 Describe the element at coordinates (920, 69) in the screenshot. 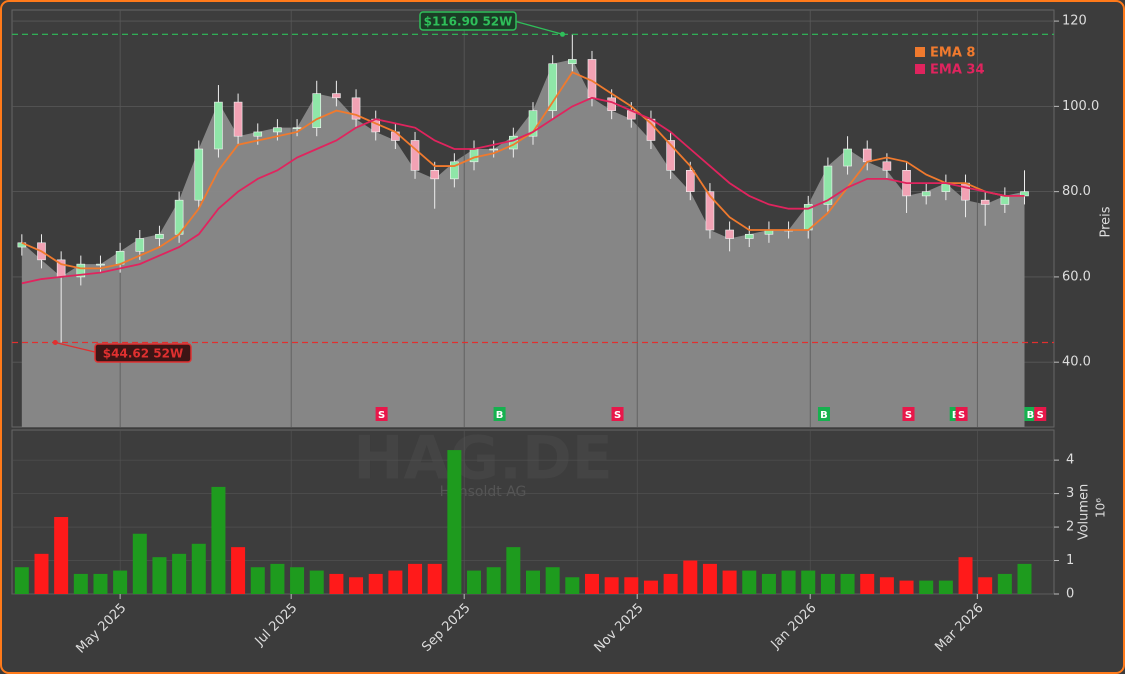

I see `legend-swatch` at that location.